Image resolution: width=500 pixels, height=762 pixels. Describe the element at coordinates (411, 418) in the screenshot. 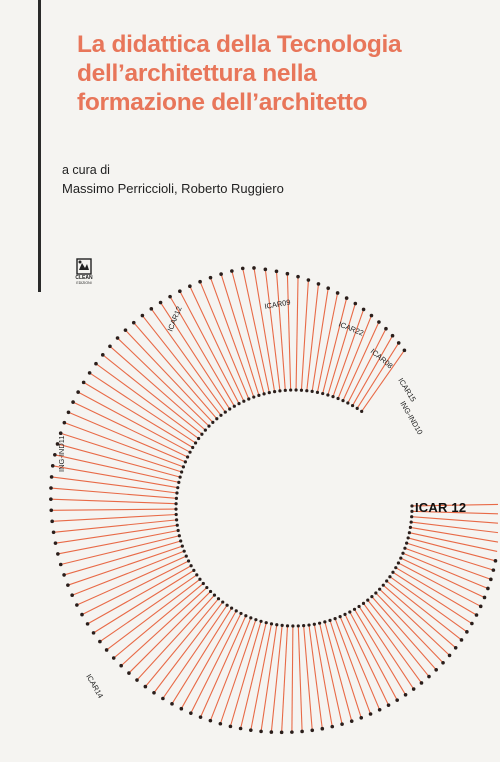

I see `label-ing-ind10: ING-IND10` at that location.